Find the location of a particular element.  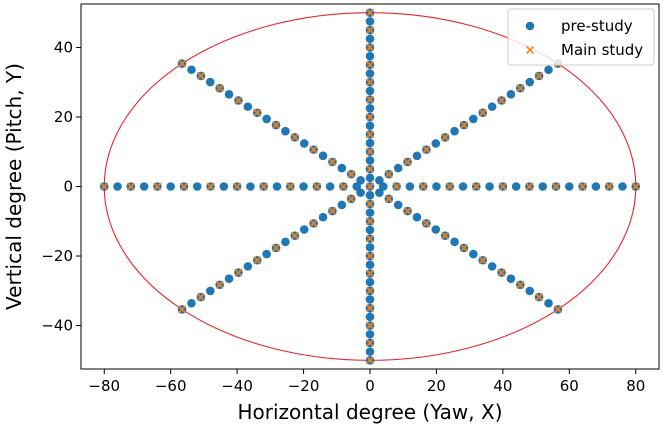

x-tick-label: 80 is located at coordinates (635, 386).